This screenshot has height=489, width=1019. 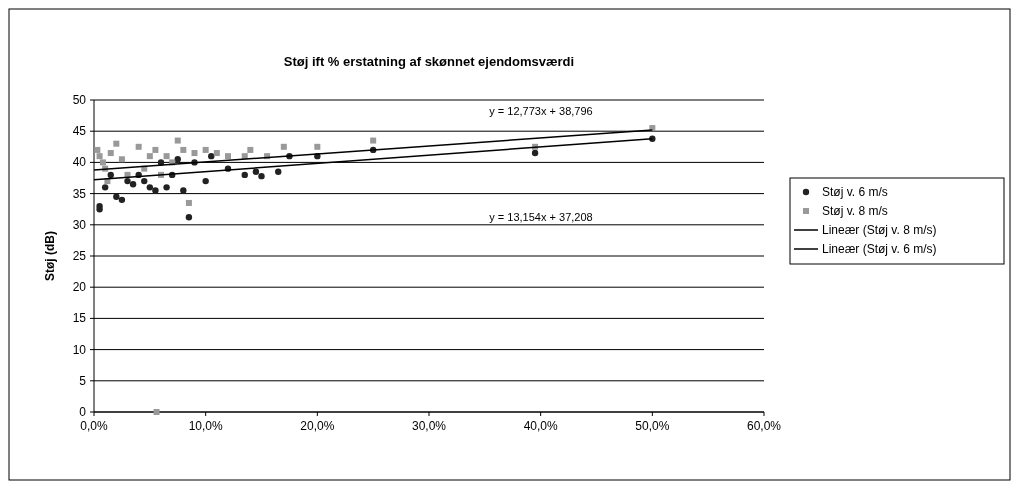 What do you see at coordinates (79, 193) in the screenshot?
I see `y-tick-label: 35` at bounding box center [79, 193].